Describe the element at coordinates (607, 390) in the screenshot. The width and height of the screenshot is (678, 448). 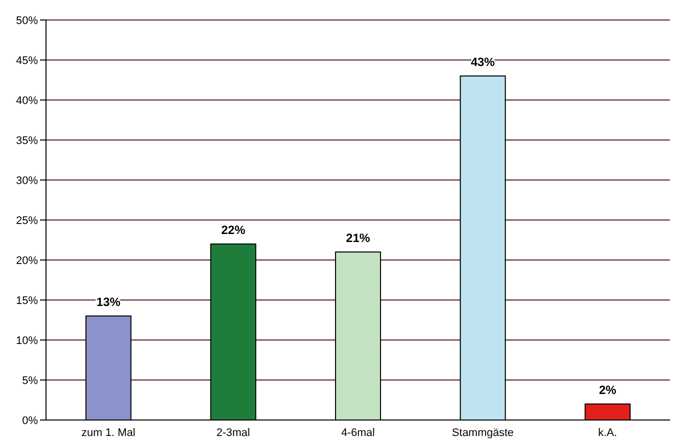
I see `data-label: 2%` at that location.